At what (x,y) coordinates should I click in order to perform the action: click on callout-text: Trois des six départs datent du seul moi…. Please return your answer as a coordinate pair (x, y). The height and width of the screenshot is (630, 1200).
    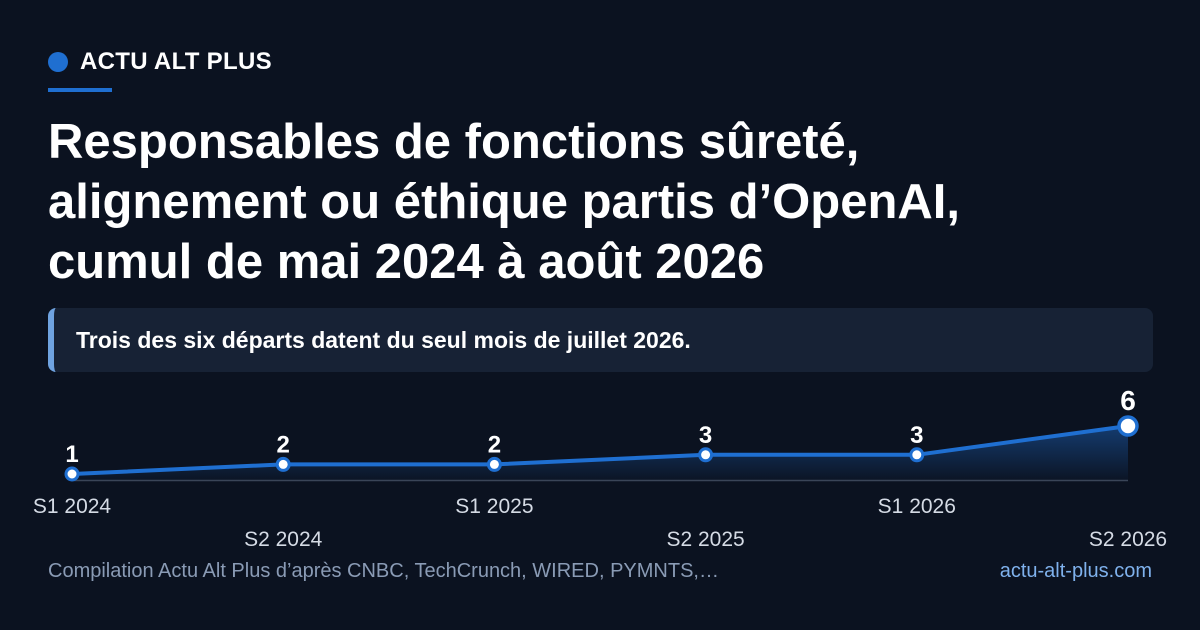
    Looking at the image, I should click on (383, 339).